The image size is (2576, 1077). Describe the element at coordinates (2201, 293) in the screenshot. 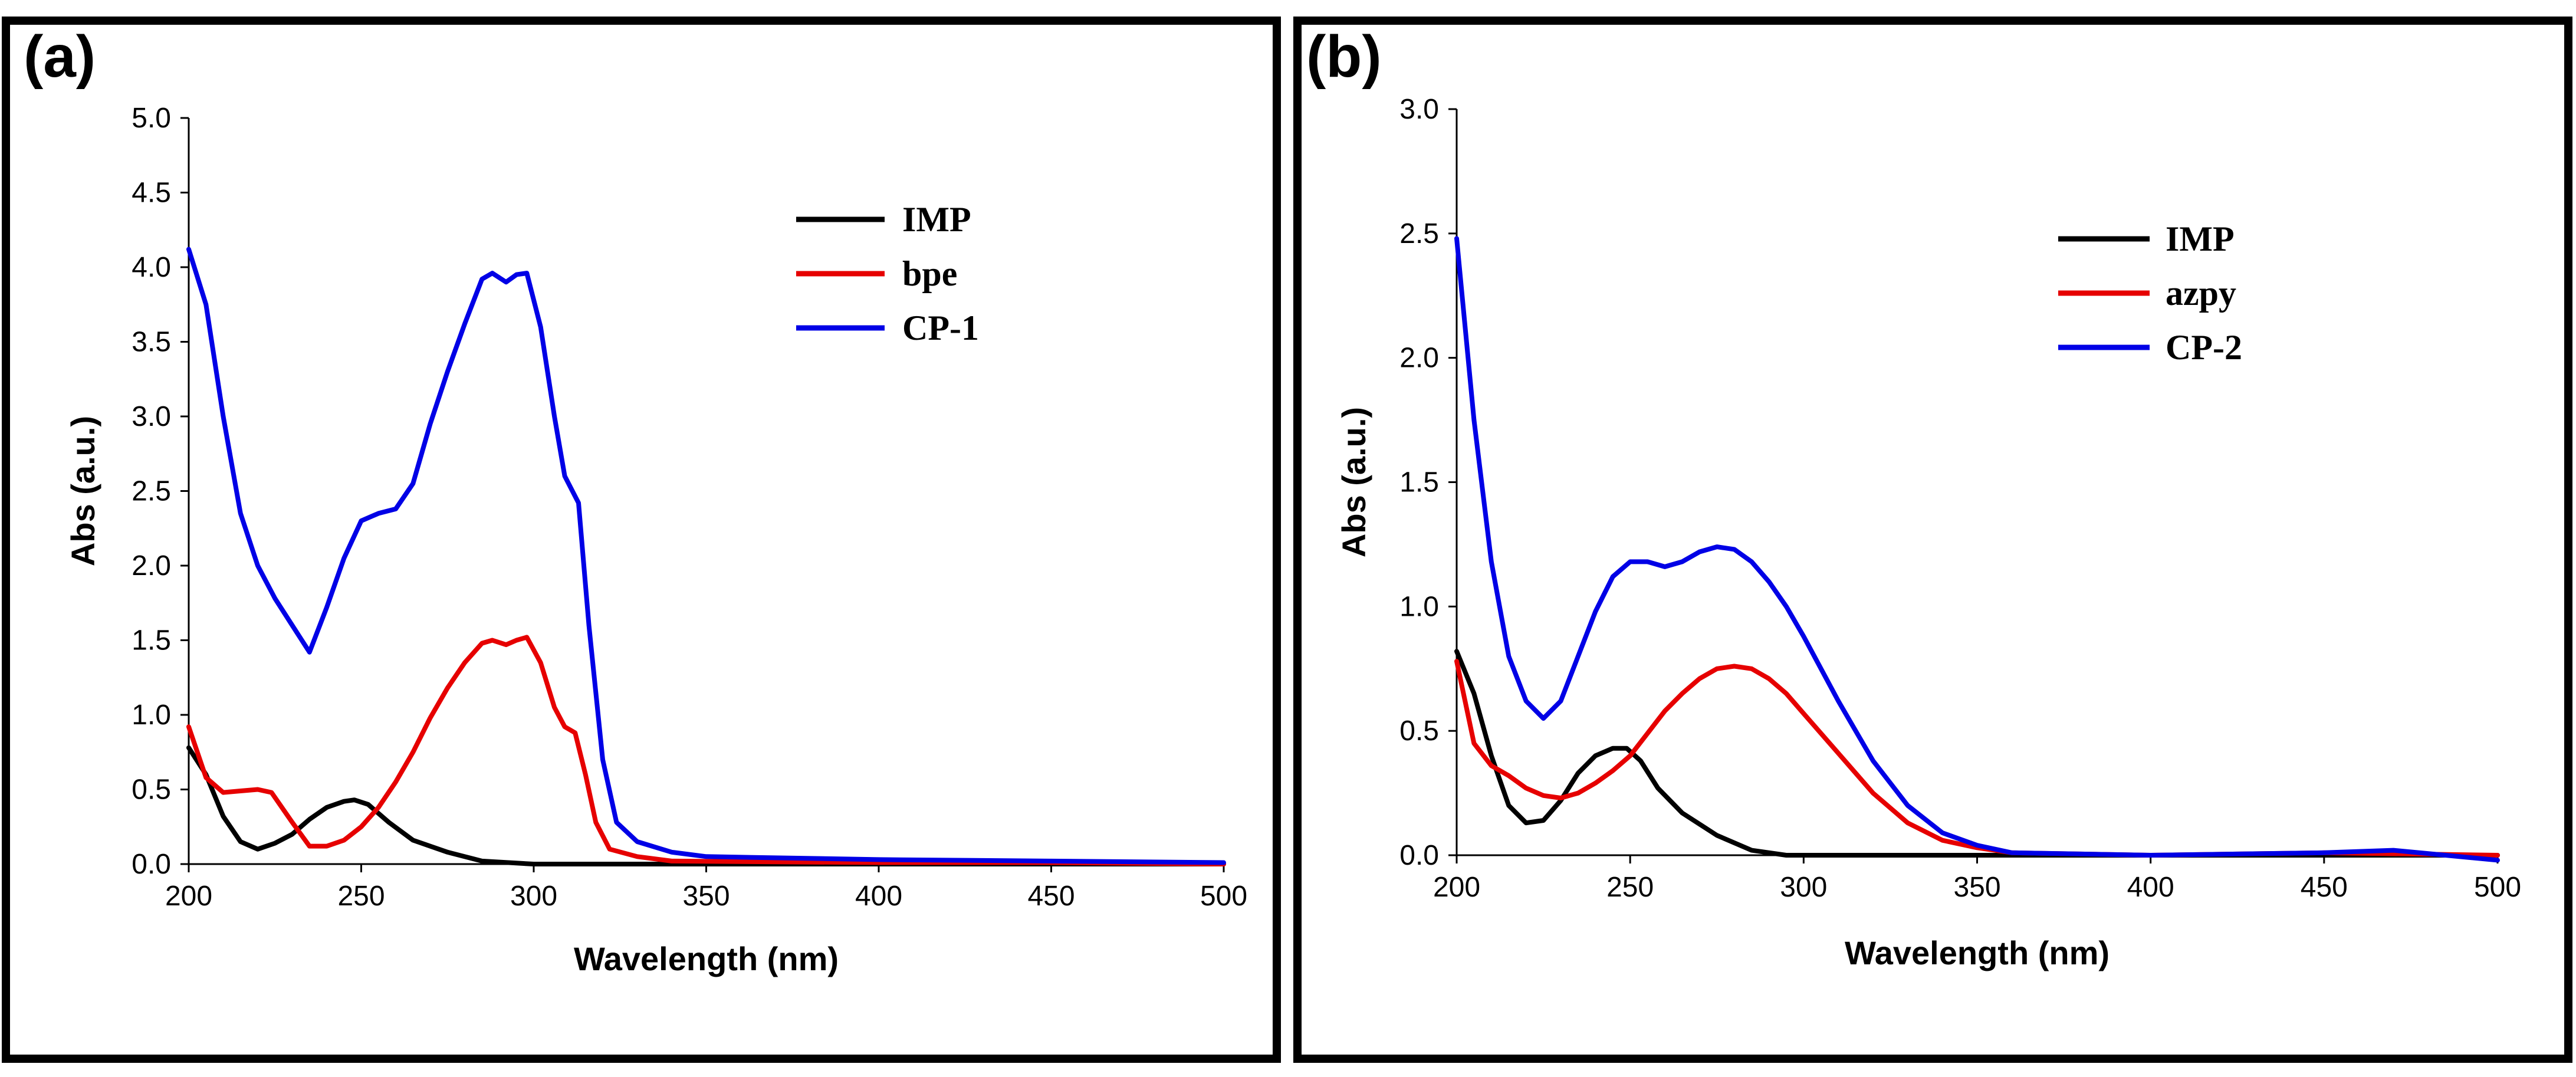

I see `legend-label-azpy: azpy` at that location.